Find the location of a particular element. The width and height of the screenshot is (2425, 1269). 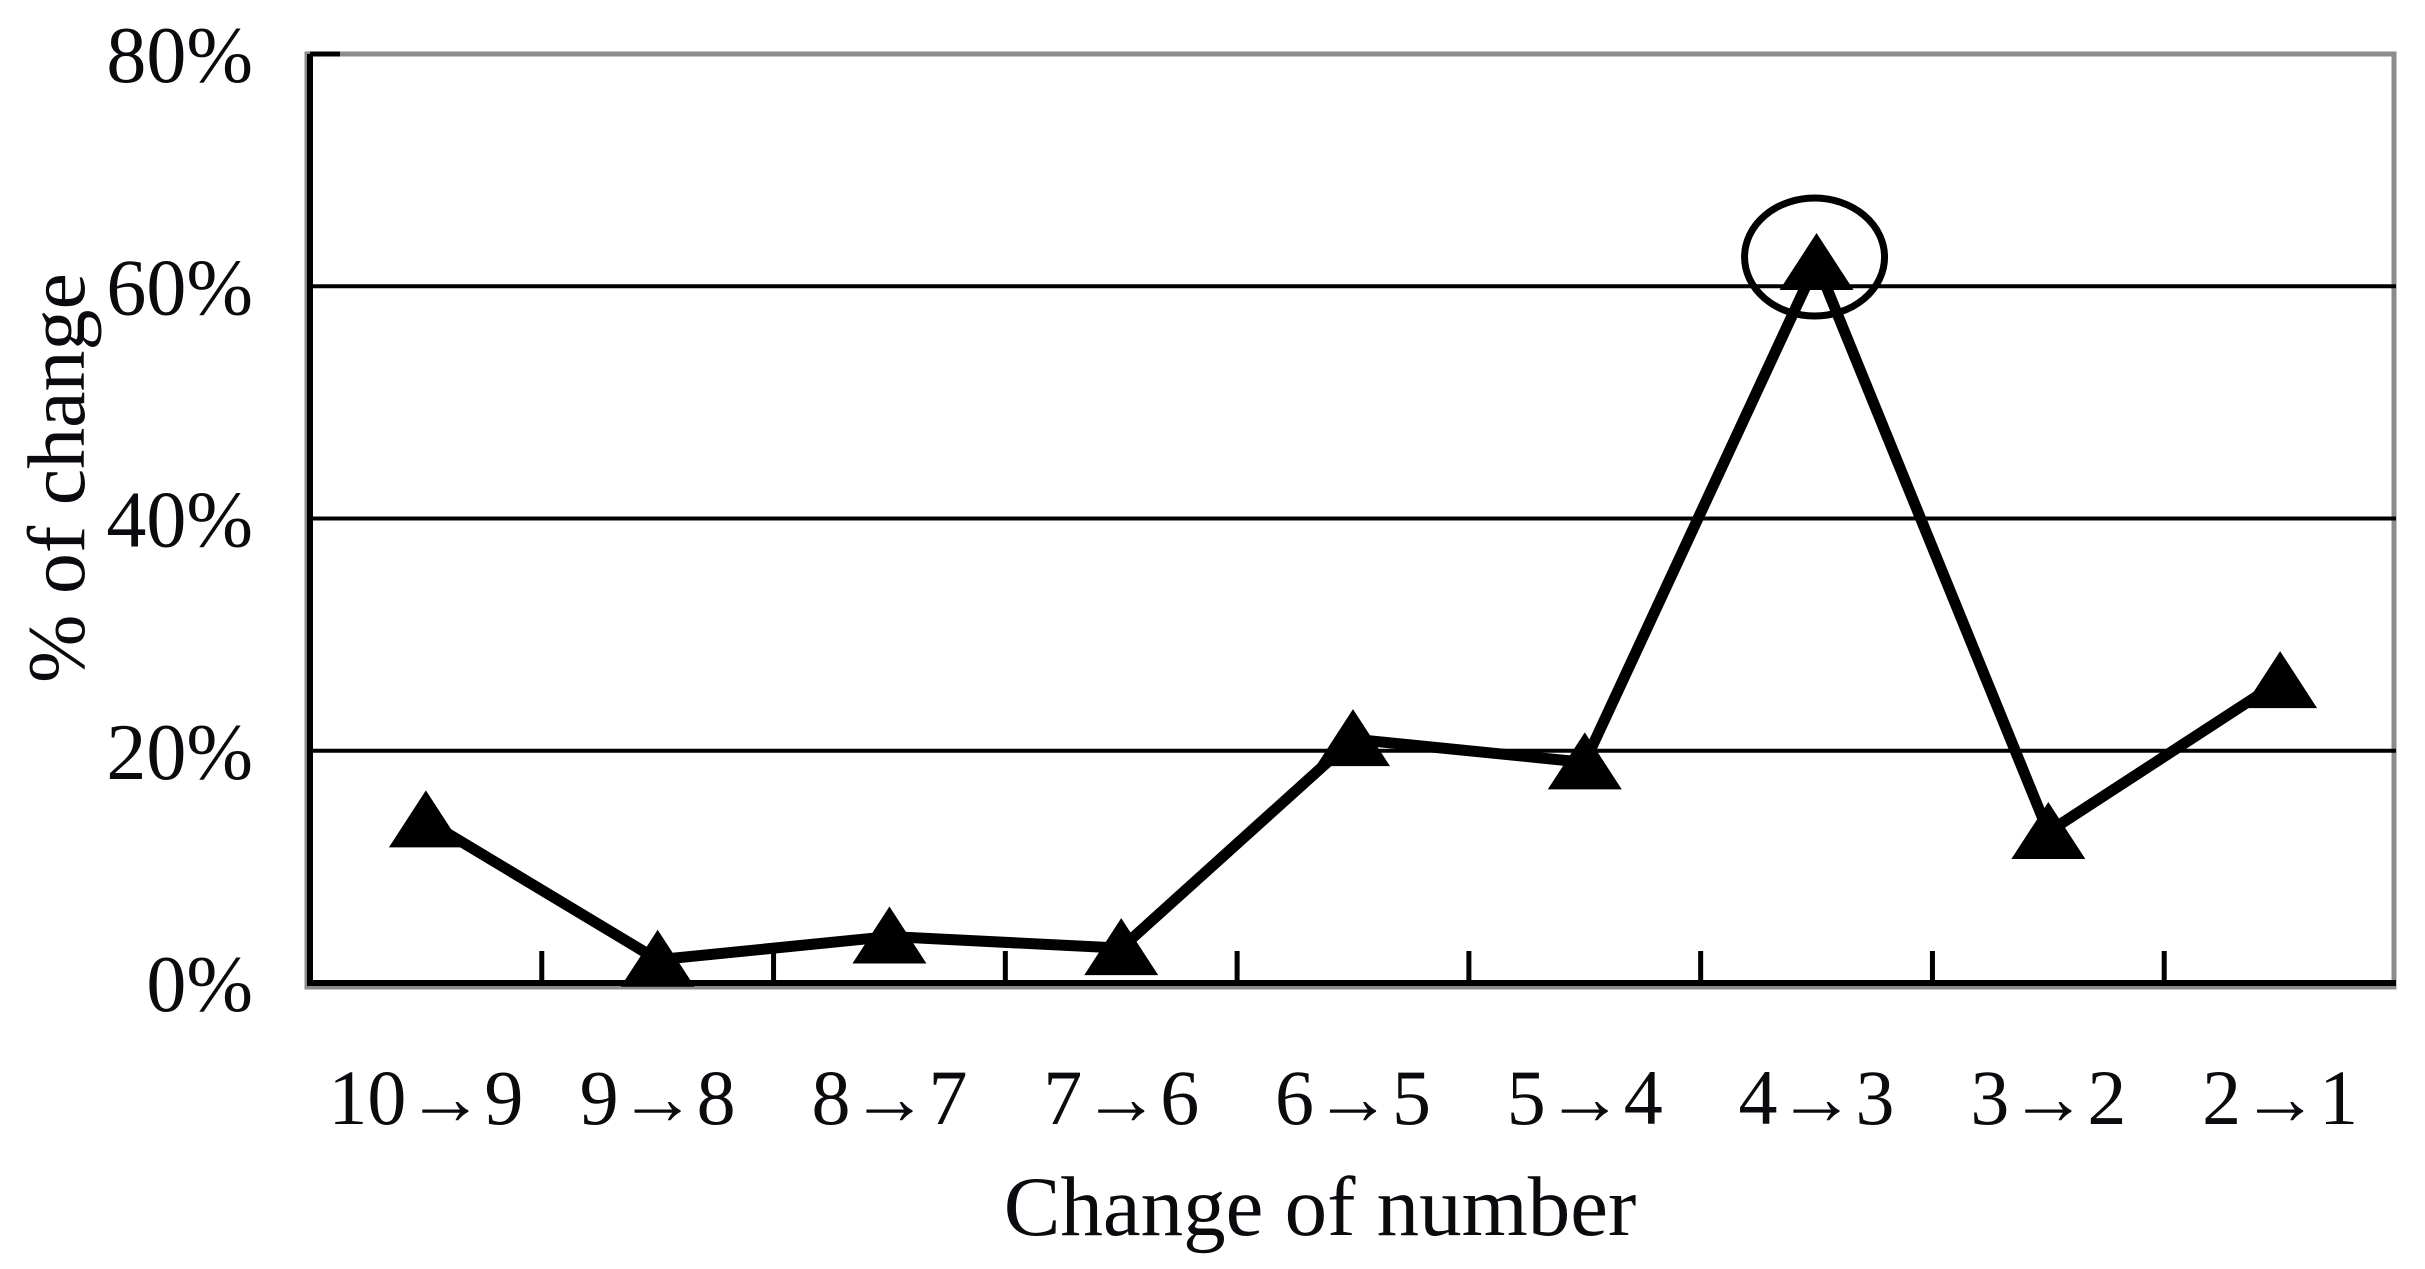

x-axis-title: Change of number is located at coordinates (1320, 1207).